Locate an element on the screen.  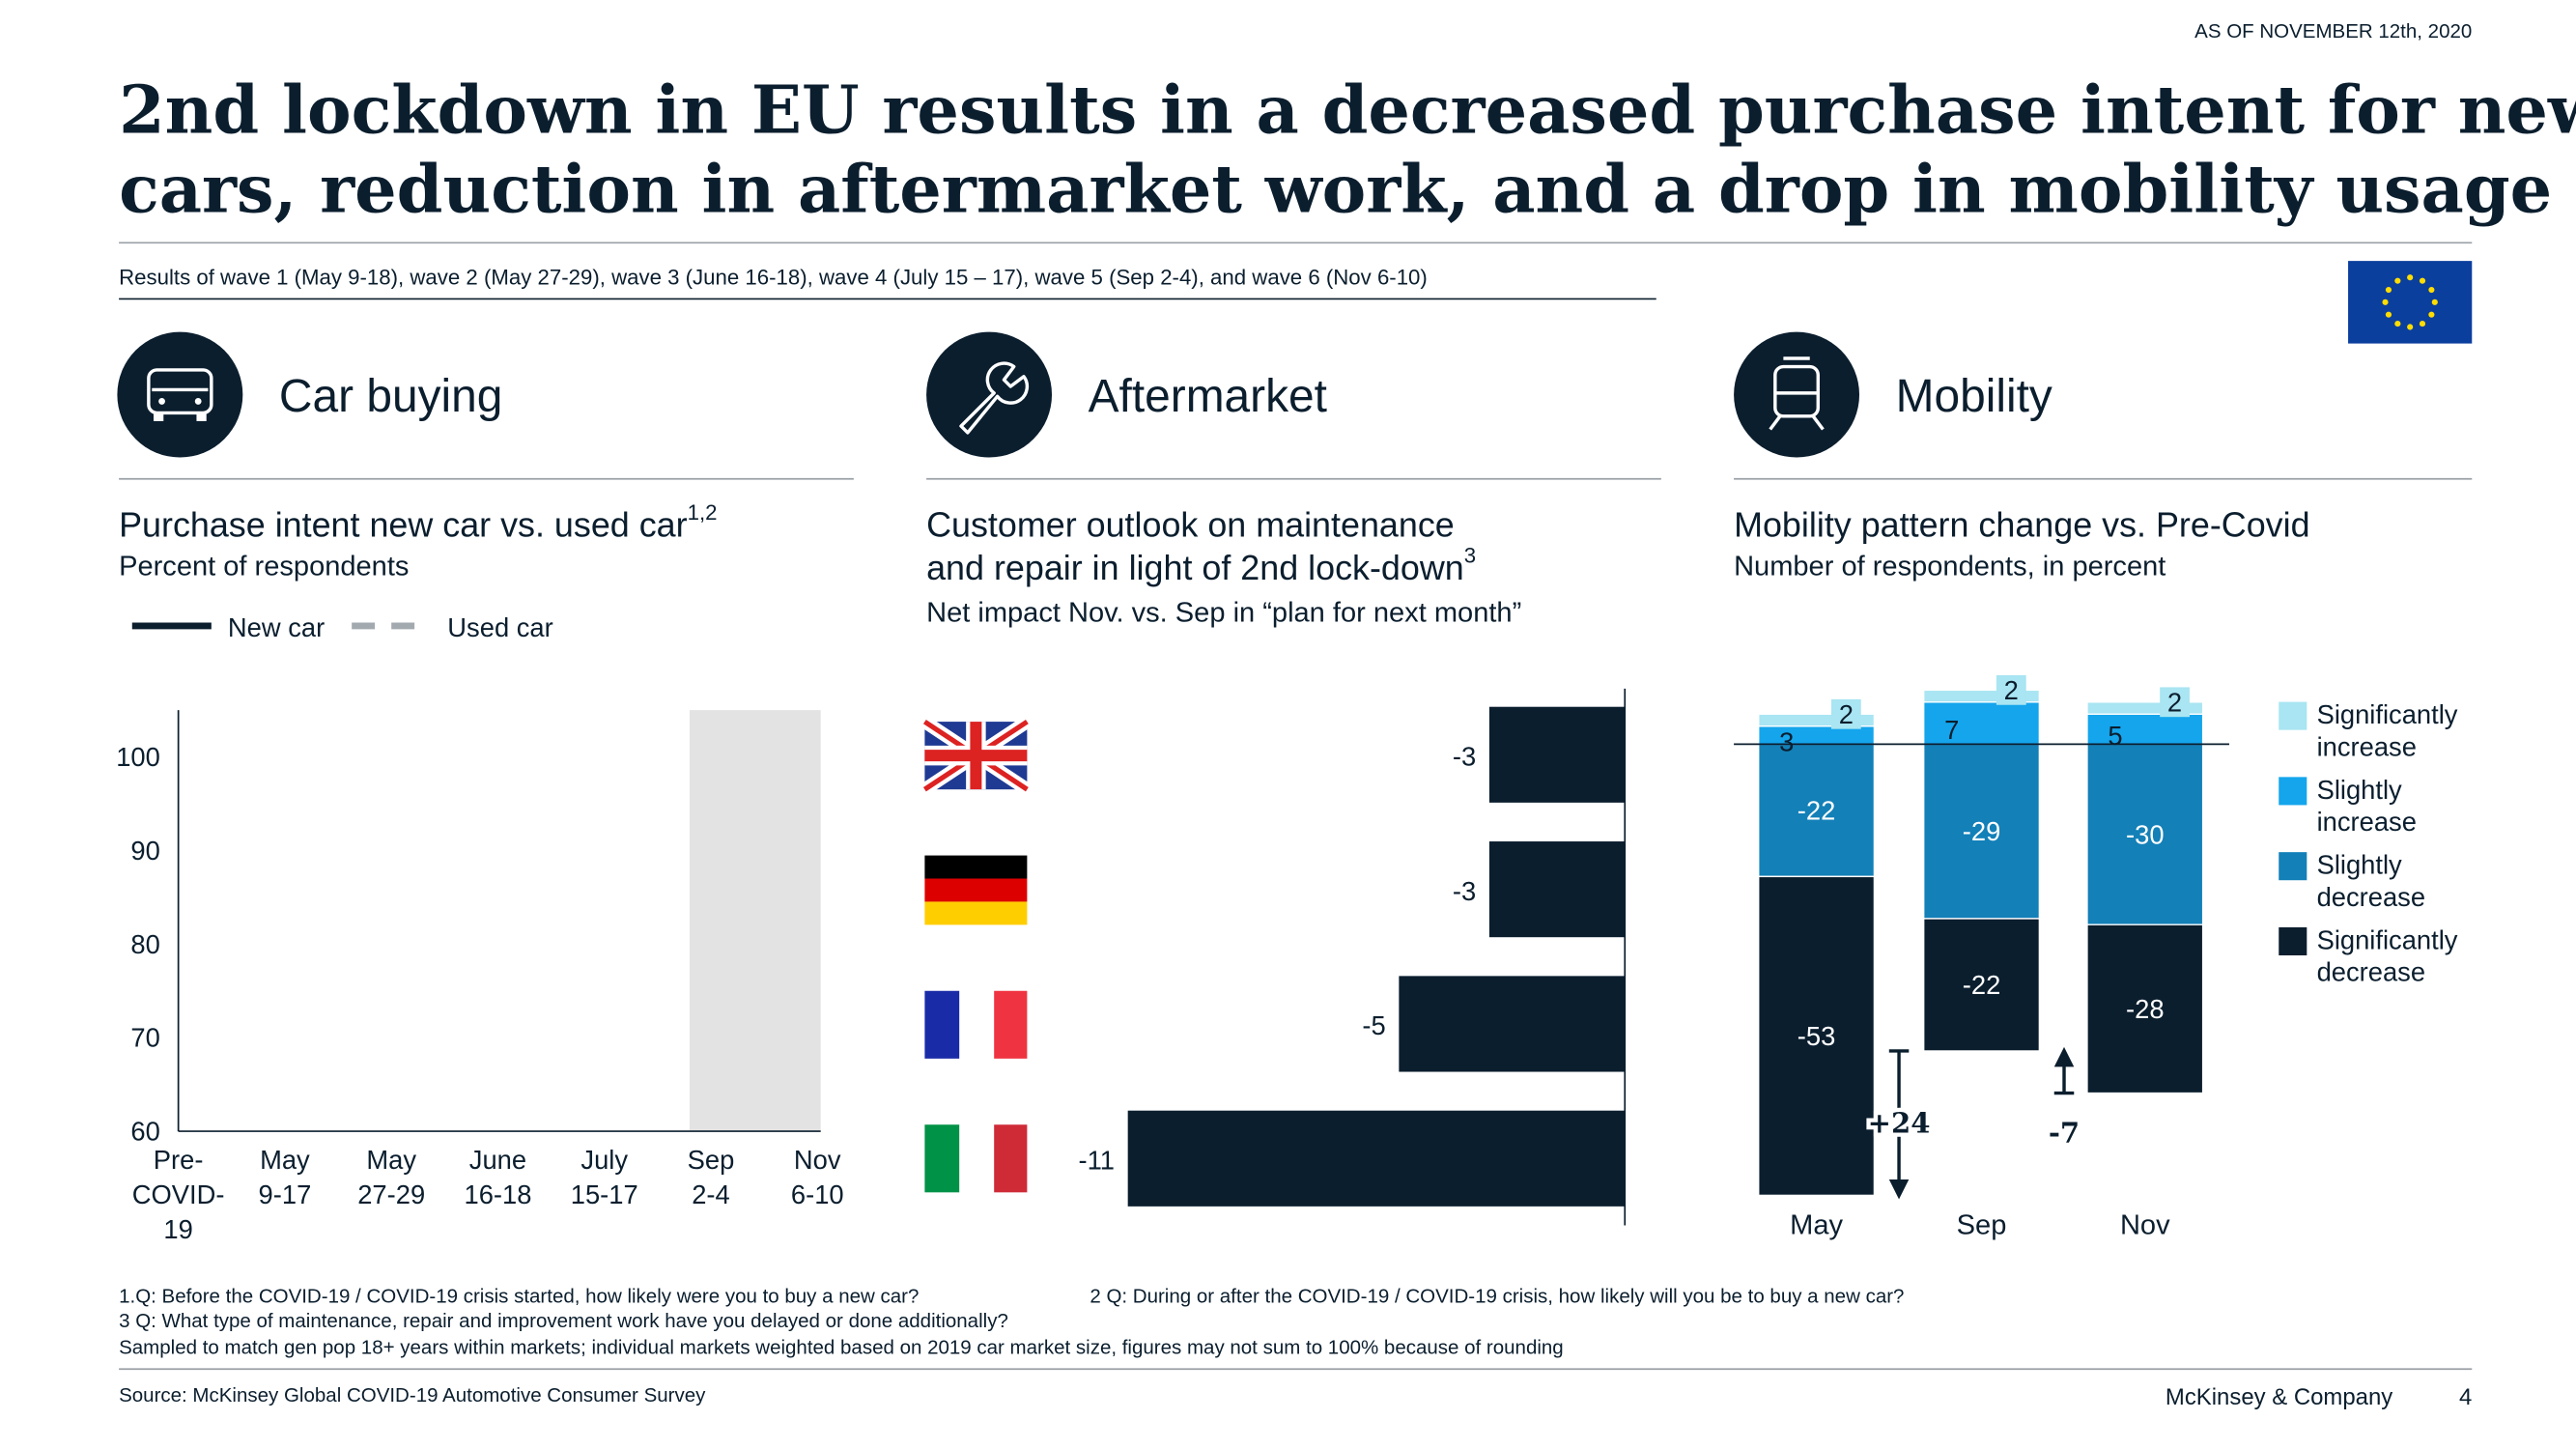
chart-title-text: Purchase intent new car vs. used car is located at coordinates (403, 525).